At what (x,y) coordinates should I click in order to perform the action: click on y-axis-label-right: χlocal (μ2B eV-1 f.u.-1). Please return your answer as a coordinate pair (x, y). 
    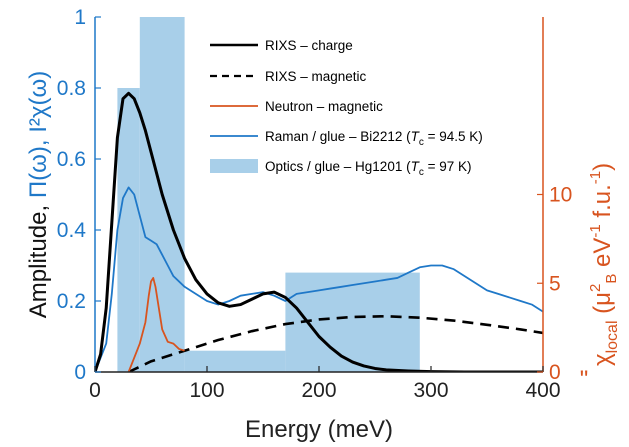
    Looking at the image, I should click on (604, 264).